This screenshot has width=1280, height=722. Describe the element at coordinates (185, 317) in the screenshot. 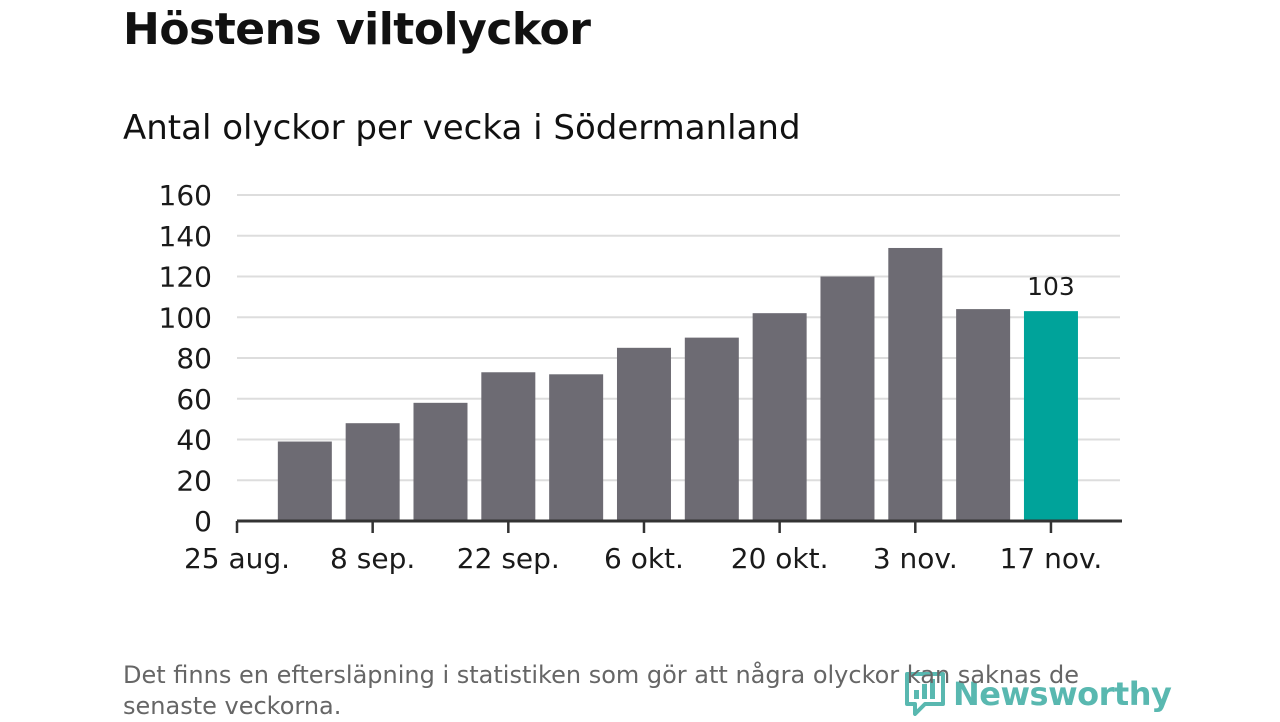

I see `y-tick-label: 100` at that location.